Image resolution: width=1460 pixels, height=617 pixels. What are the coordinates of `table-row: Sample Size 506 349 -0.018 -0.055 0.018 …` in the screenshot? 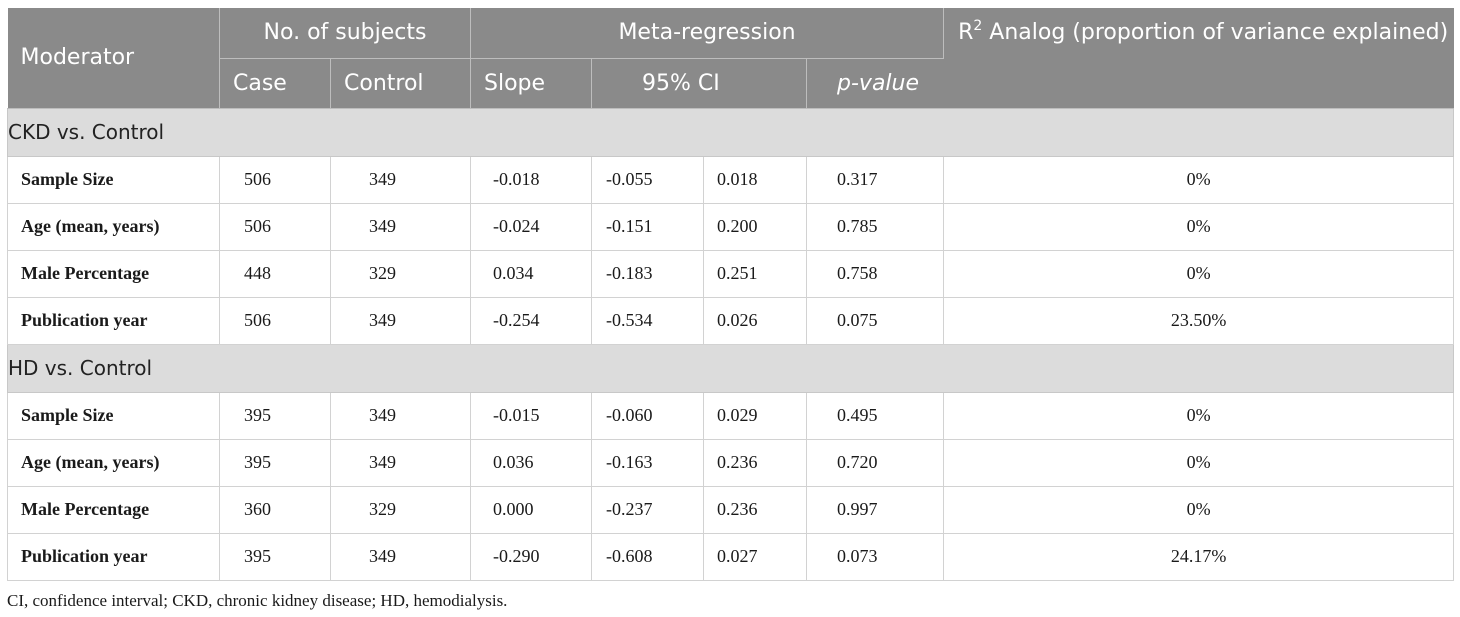 It's located at (731, 179).